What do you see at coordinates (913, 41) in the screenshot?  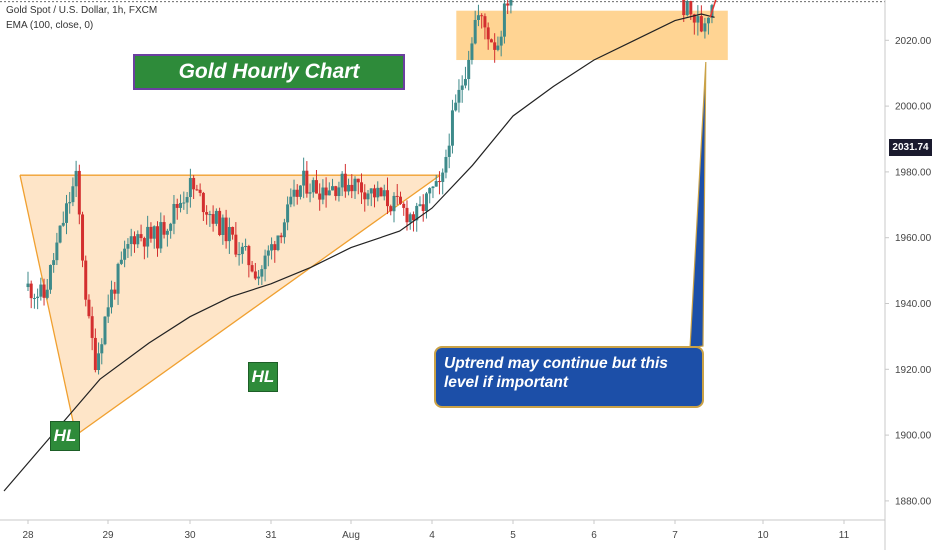 I see `y-tick-label: 2020.00` at bounding box center [913, 41].